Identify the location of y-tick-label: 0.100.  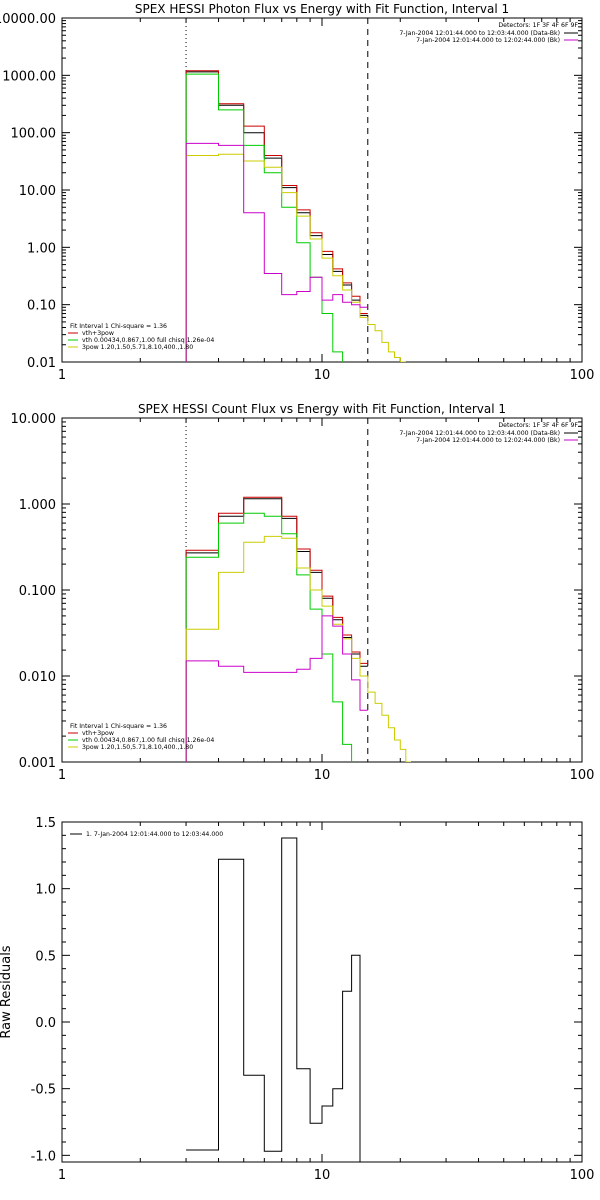
(37, 591).